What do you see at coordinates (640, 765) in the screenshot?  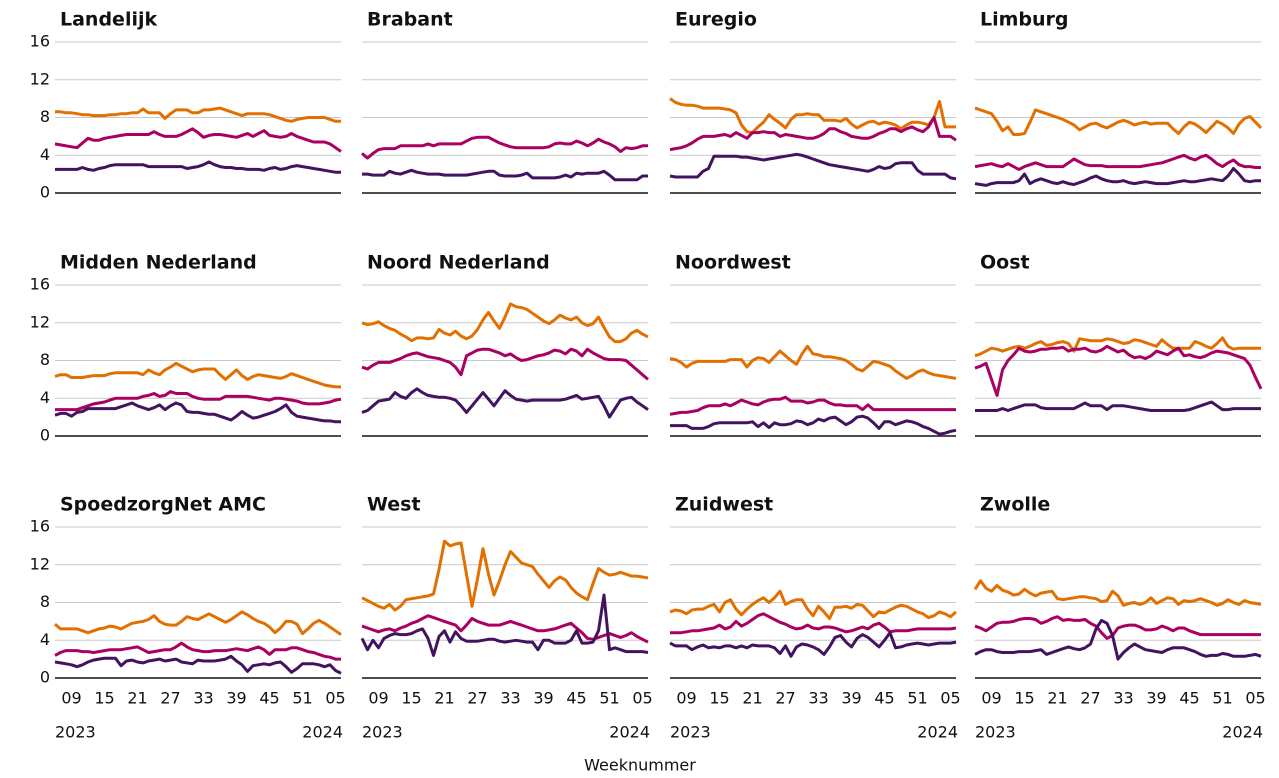 I see `x-axis-label: Weeknummer` at bounding box center [640, 765].